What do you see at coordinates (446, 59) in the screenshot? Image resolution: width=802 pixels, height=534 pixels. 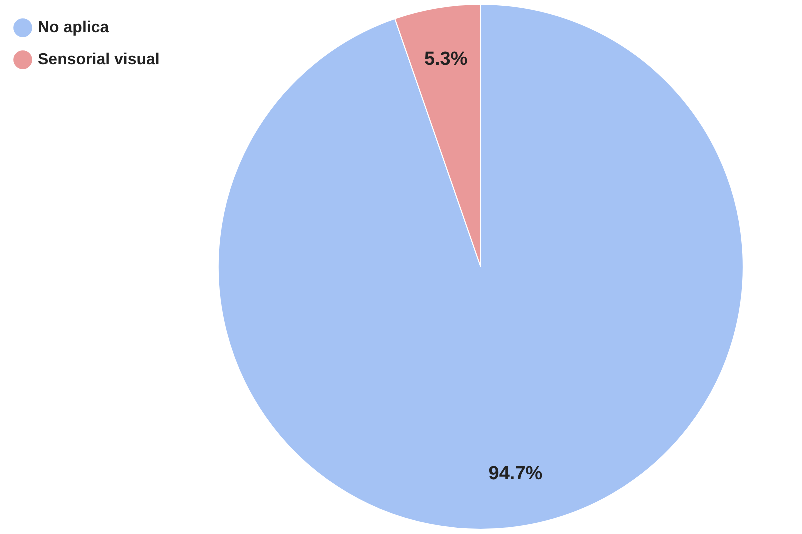 I see `data-label: 5.3%` at bounding box center [446, 59].